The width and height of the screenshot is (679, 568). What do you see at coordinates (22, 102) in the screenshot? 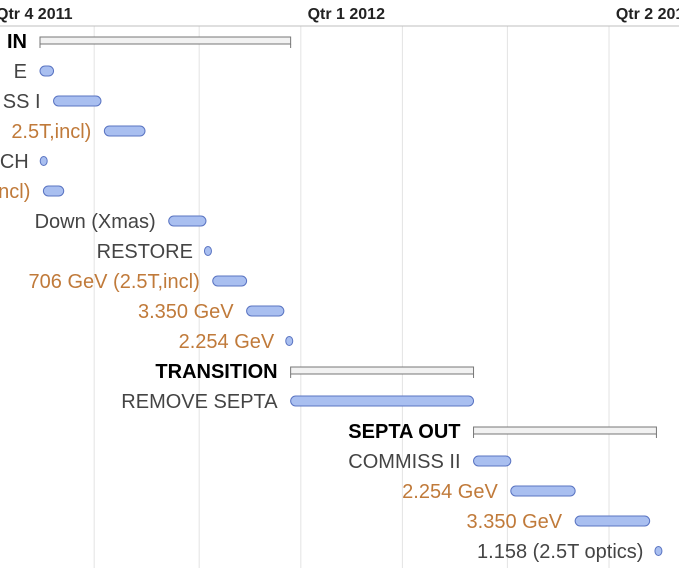
I see `task-label: SS I` at bounding box center [22, 102].